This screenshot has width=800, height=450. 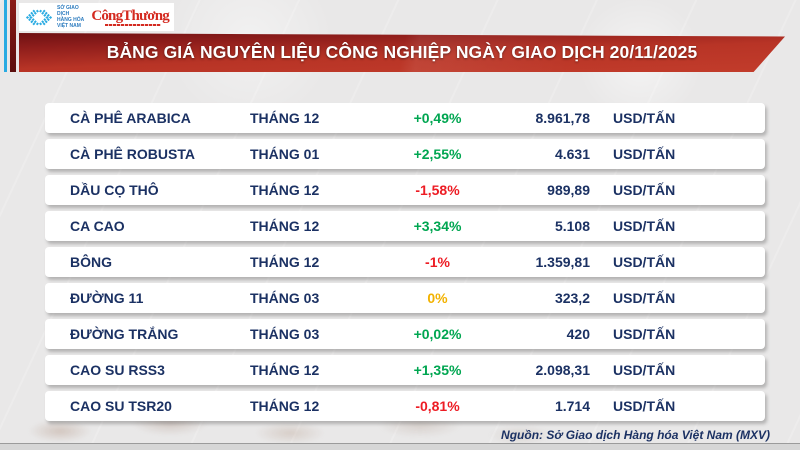 What do you see at coordinates (133, 24) in the screenshot?
I see `cong-thuong-logo-subline` at bounding box center [133, 24].